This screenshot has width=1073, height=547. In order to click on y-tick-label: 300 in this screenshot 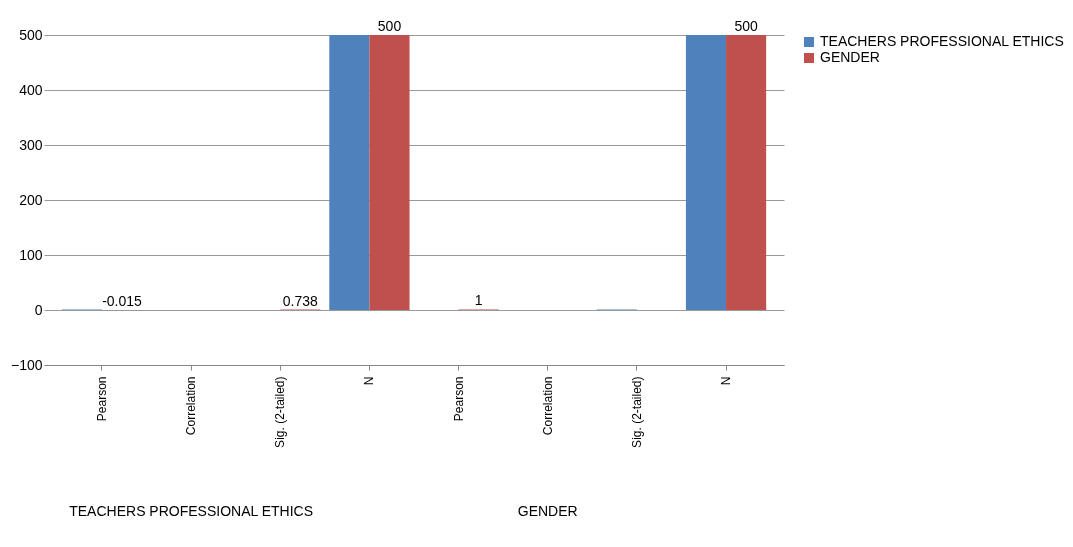, I will do `click(31, 144)`.